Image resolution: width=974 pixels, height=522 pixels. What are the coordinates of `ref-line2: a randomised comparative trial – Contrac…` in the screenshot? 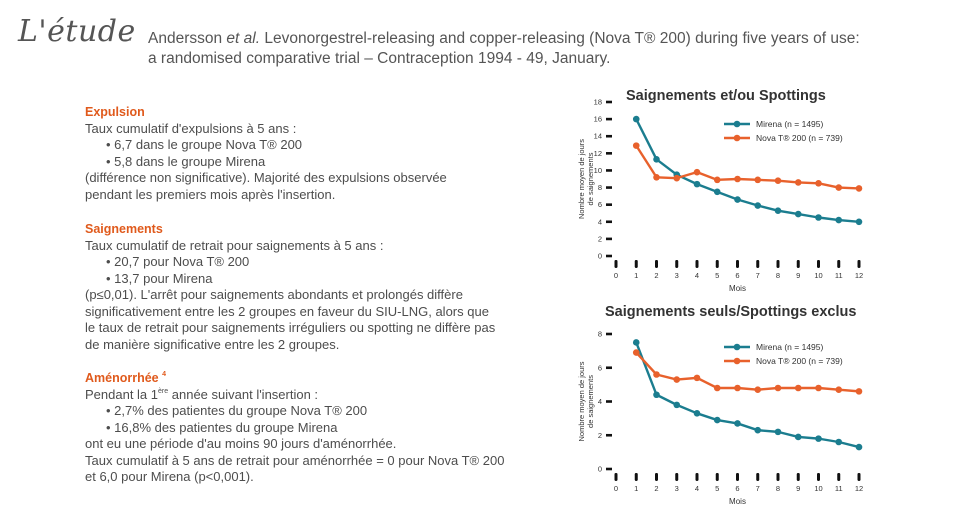 It's located at (379, 58).